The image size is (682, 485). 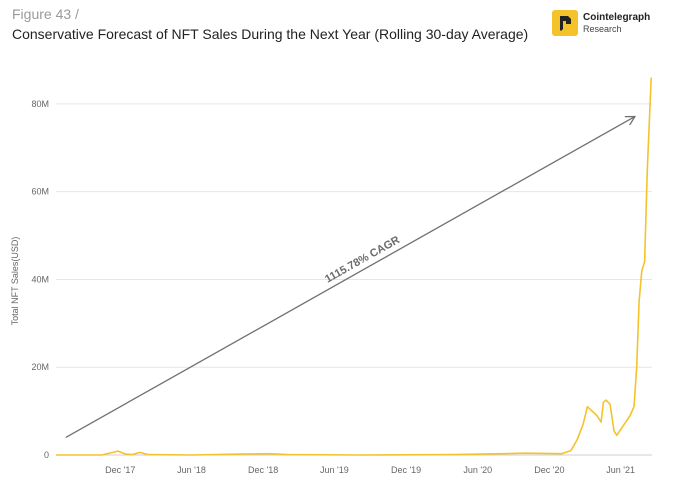 I want to click on x-tick-label: Dec '18, so click(x=263, y=470).